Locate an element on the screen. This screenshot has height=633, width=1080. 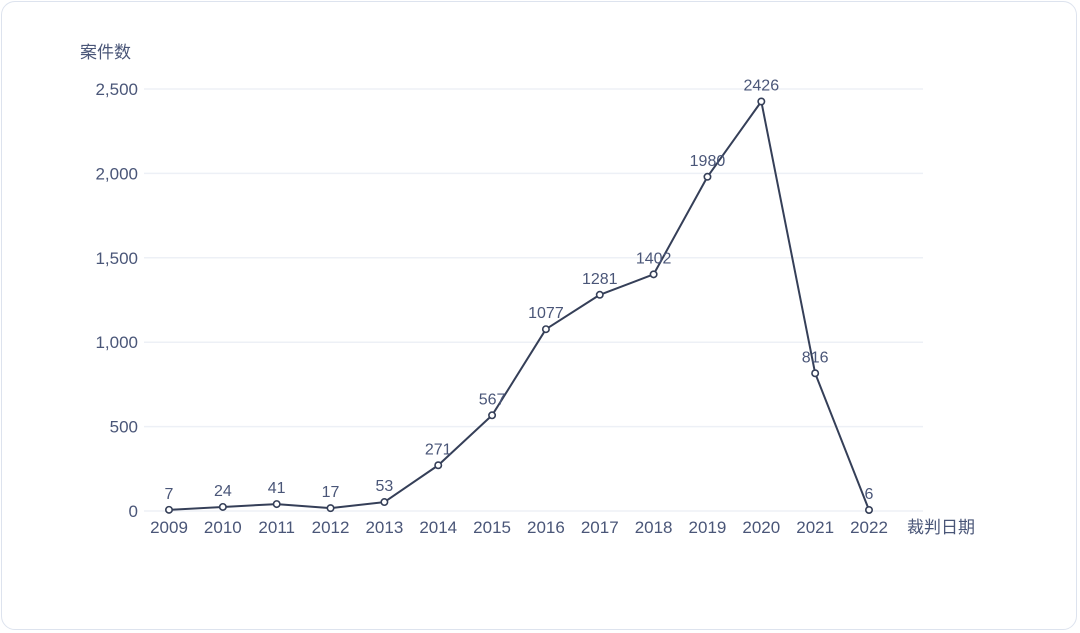
x-tick-label-2013: 2013 is located at coordinates (384, 527).